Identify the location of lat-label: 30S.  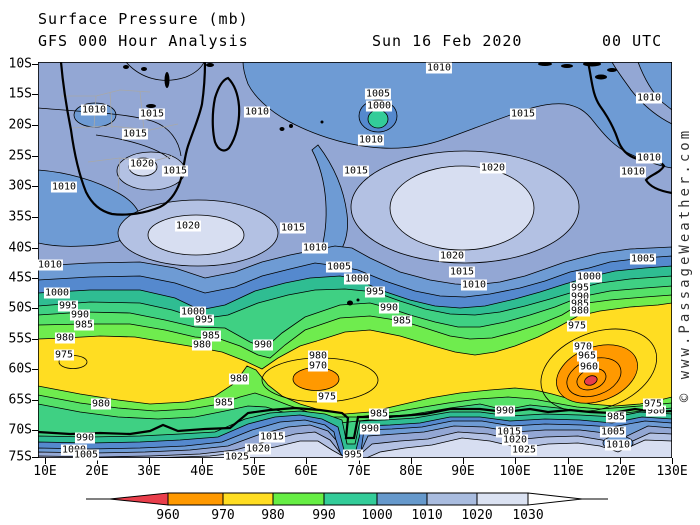
(20, 186).